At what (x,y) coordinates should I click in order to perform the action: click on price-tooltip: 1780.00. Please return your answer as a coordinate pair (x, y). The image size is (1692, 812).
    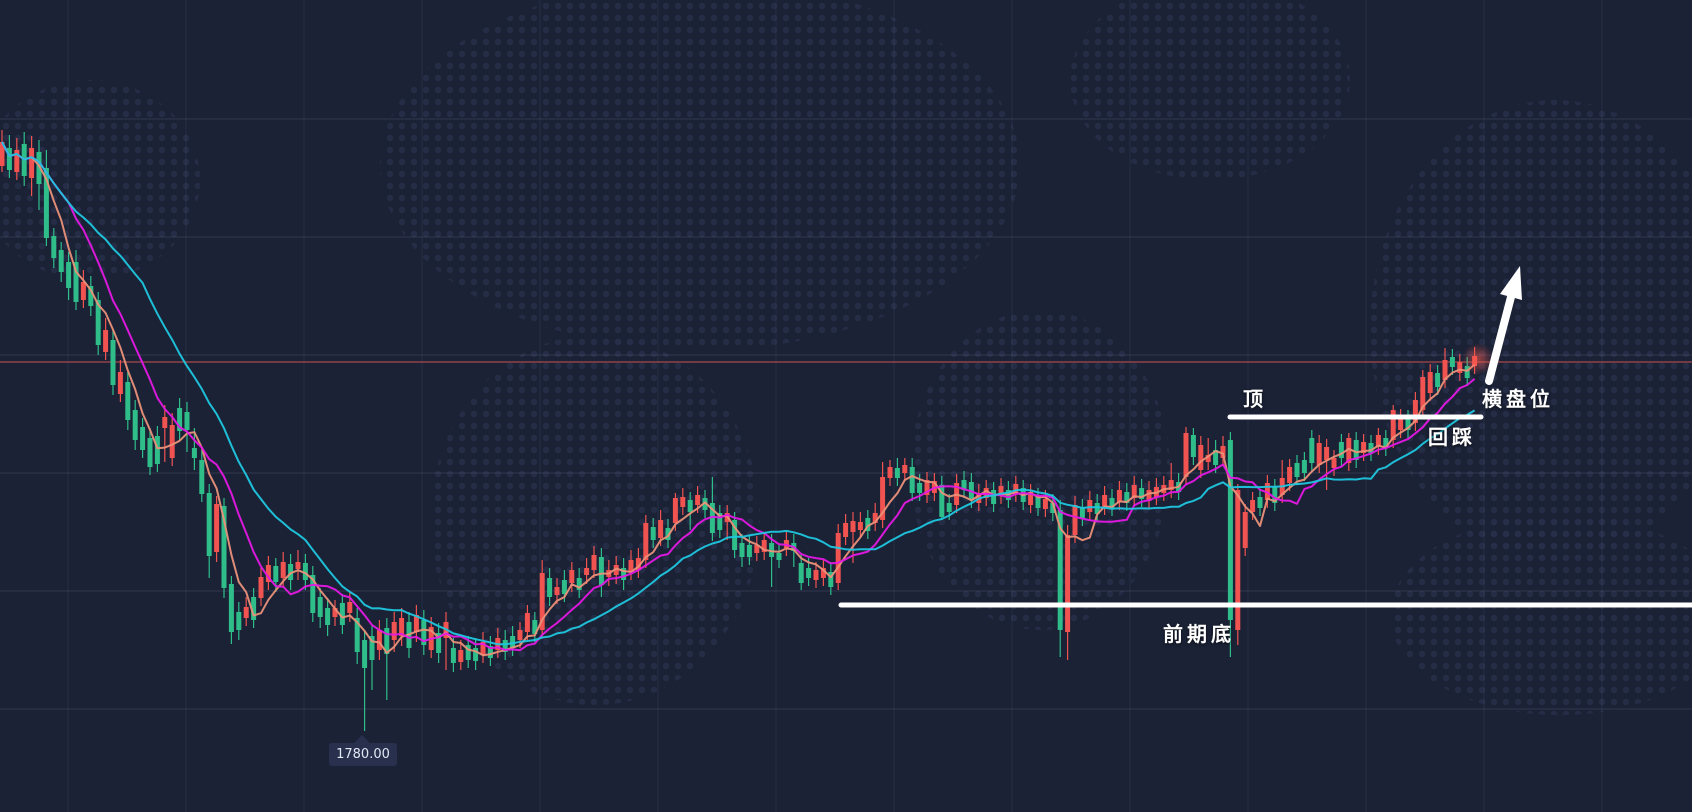
    Looking at the image, I should click on (363, 750).